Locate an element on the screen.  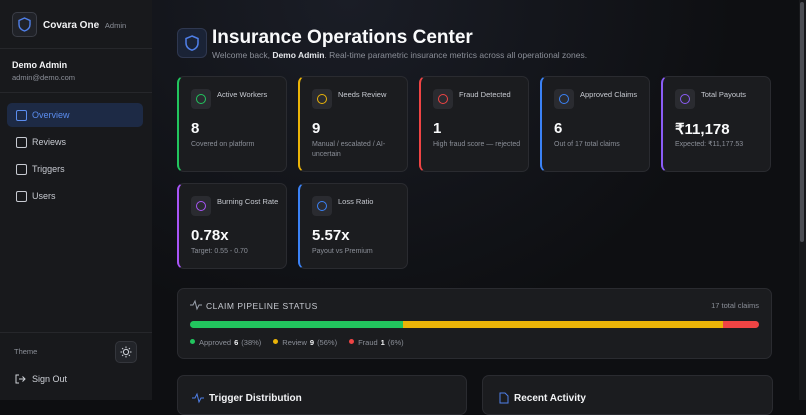
legend-count: 9 is located at coordinates (312, 342).